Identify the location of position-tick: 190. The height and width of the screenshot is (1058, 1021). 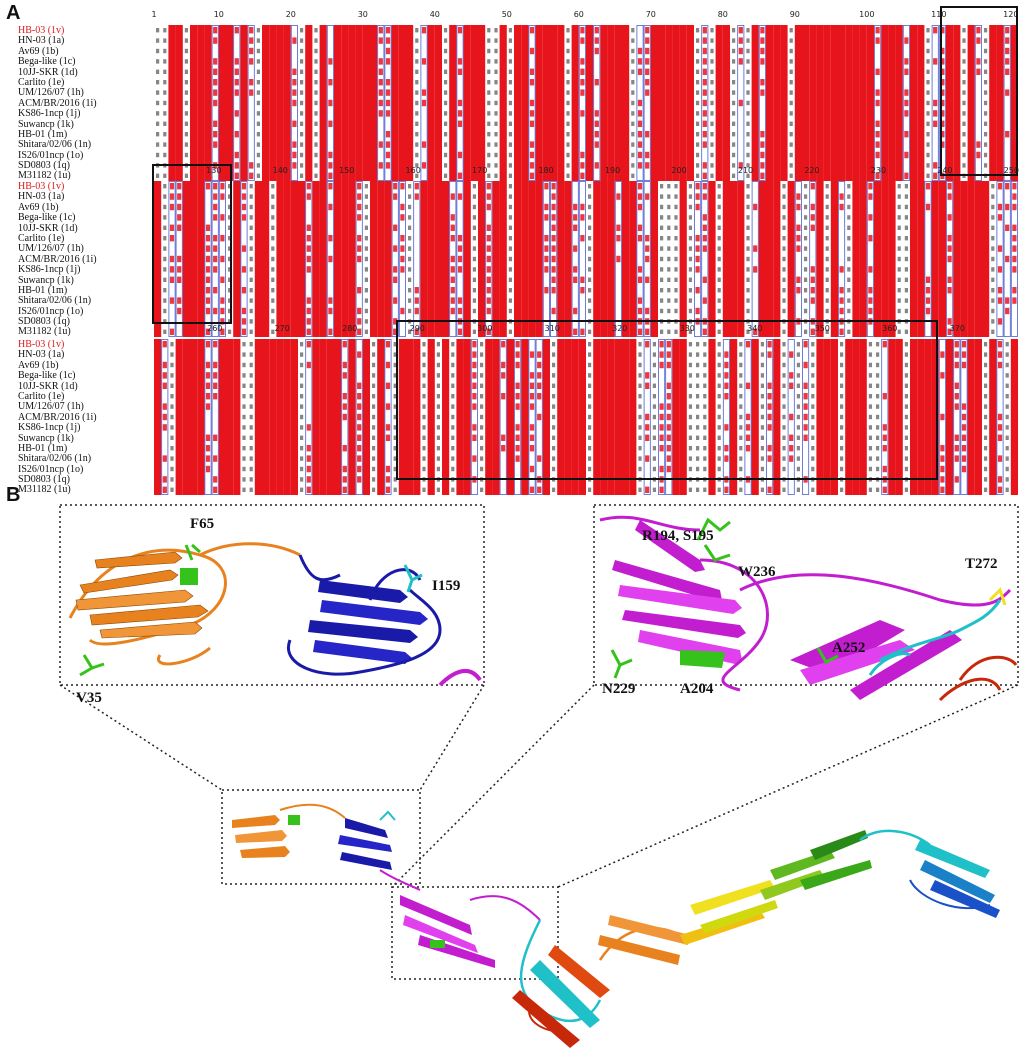
(612, 170).